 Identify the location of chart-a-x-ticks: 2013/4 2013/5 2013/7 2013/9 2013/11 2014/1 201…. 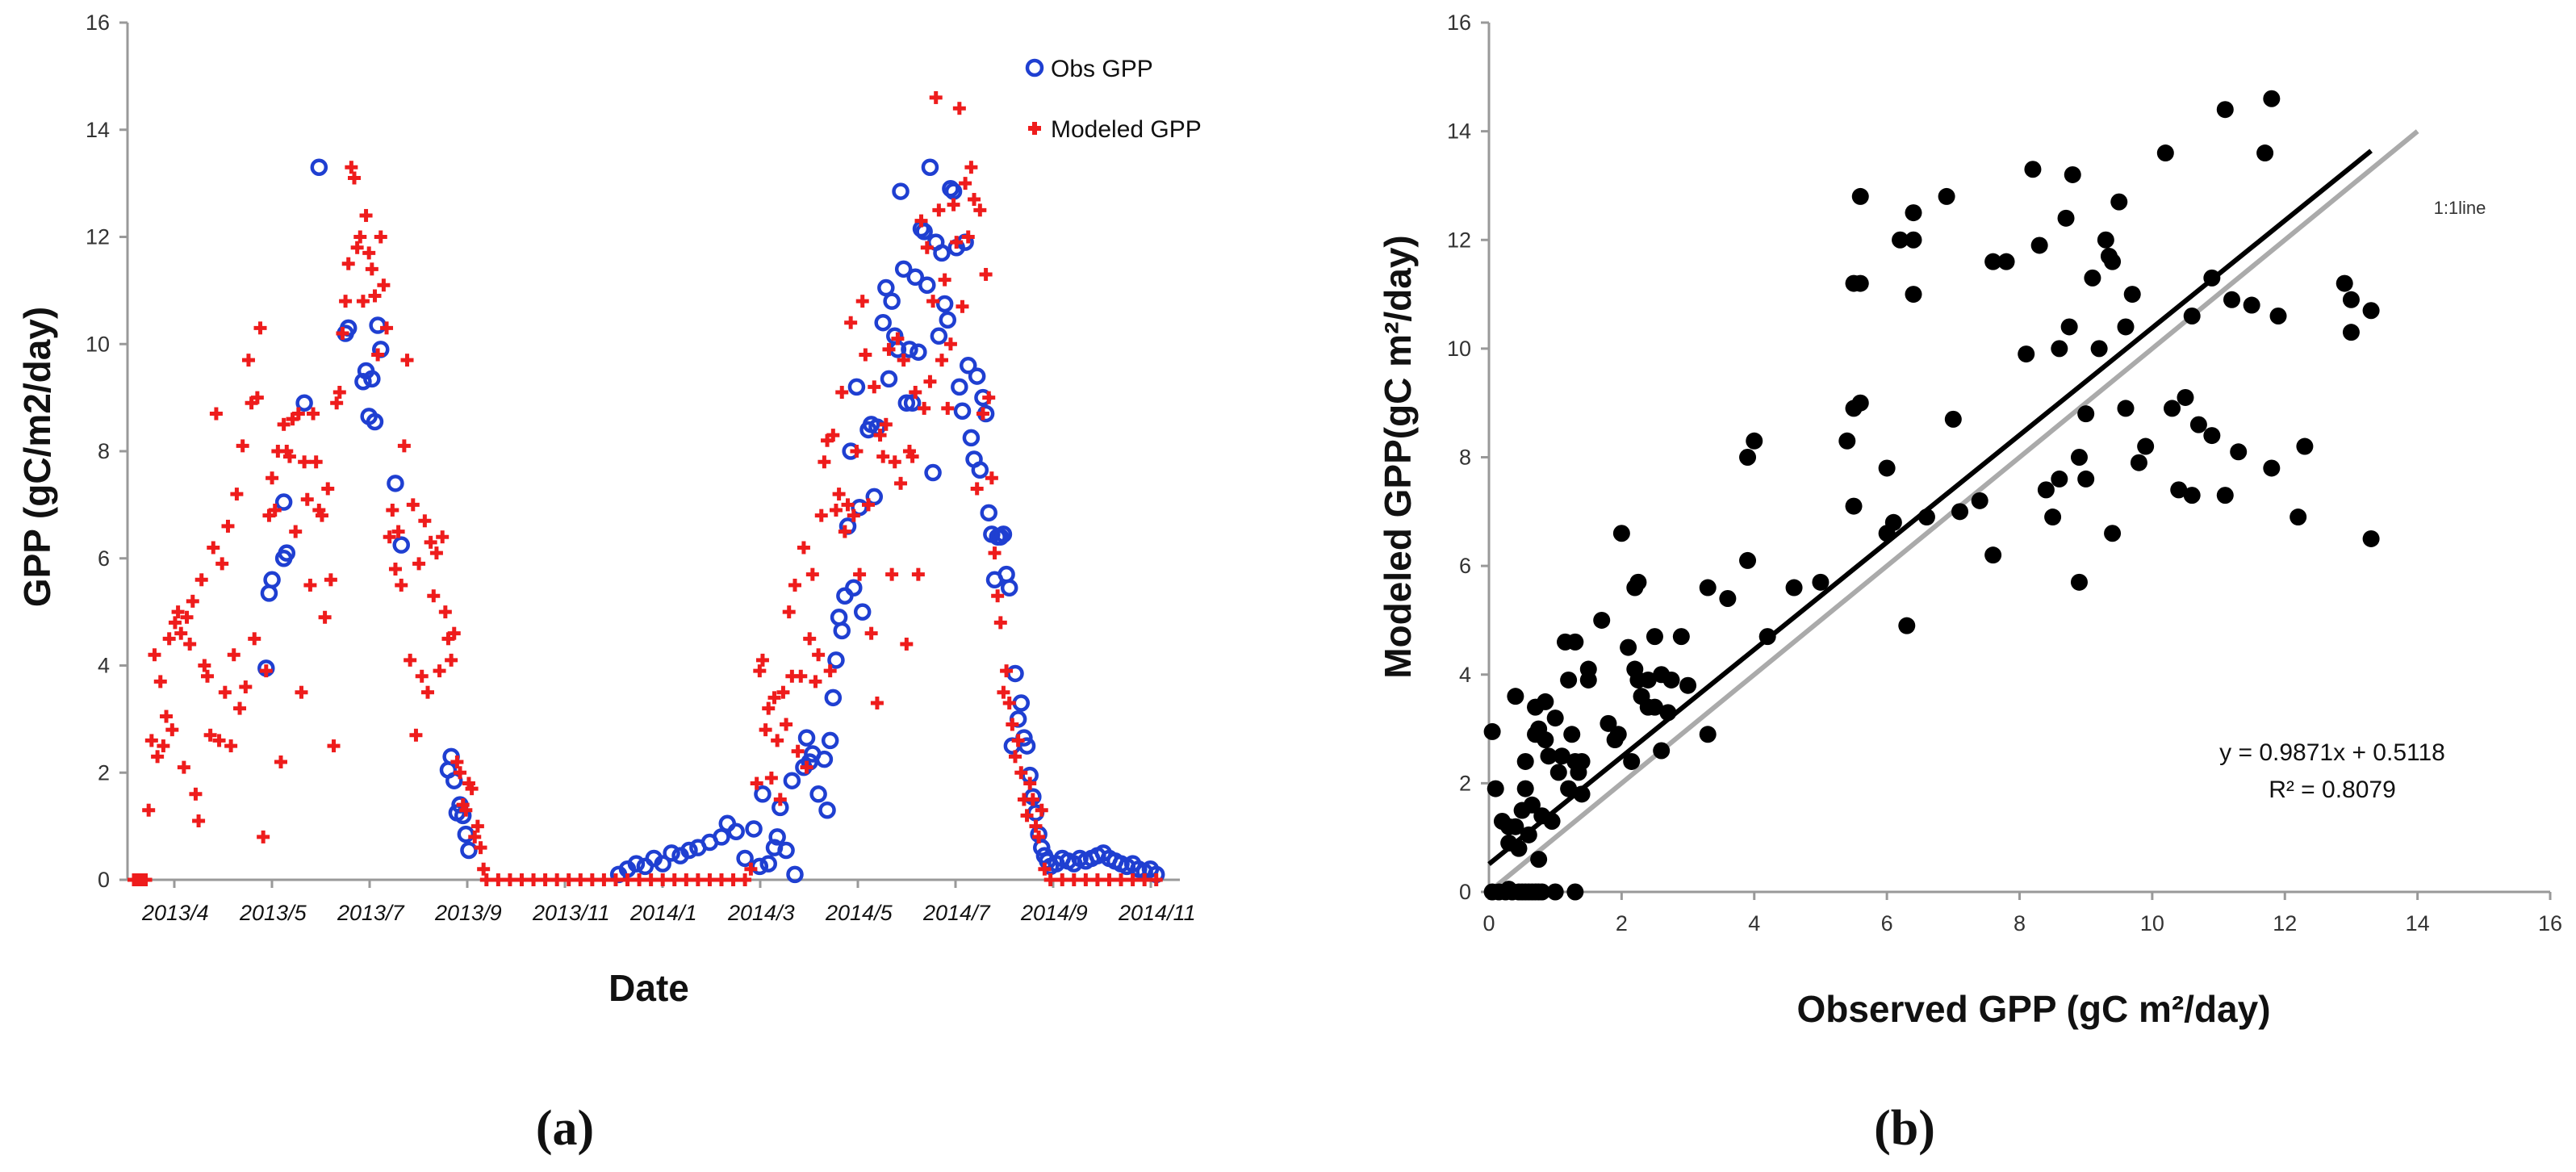
(668, 902).